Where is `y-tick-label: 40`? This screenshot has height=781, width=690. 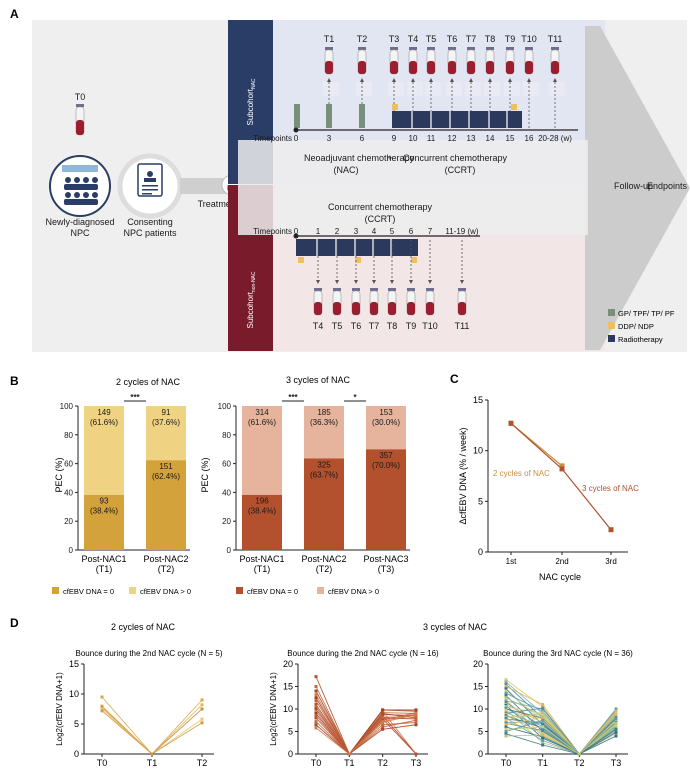
y-tick-label: 40 is located at coordinates (226, 492).